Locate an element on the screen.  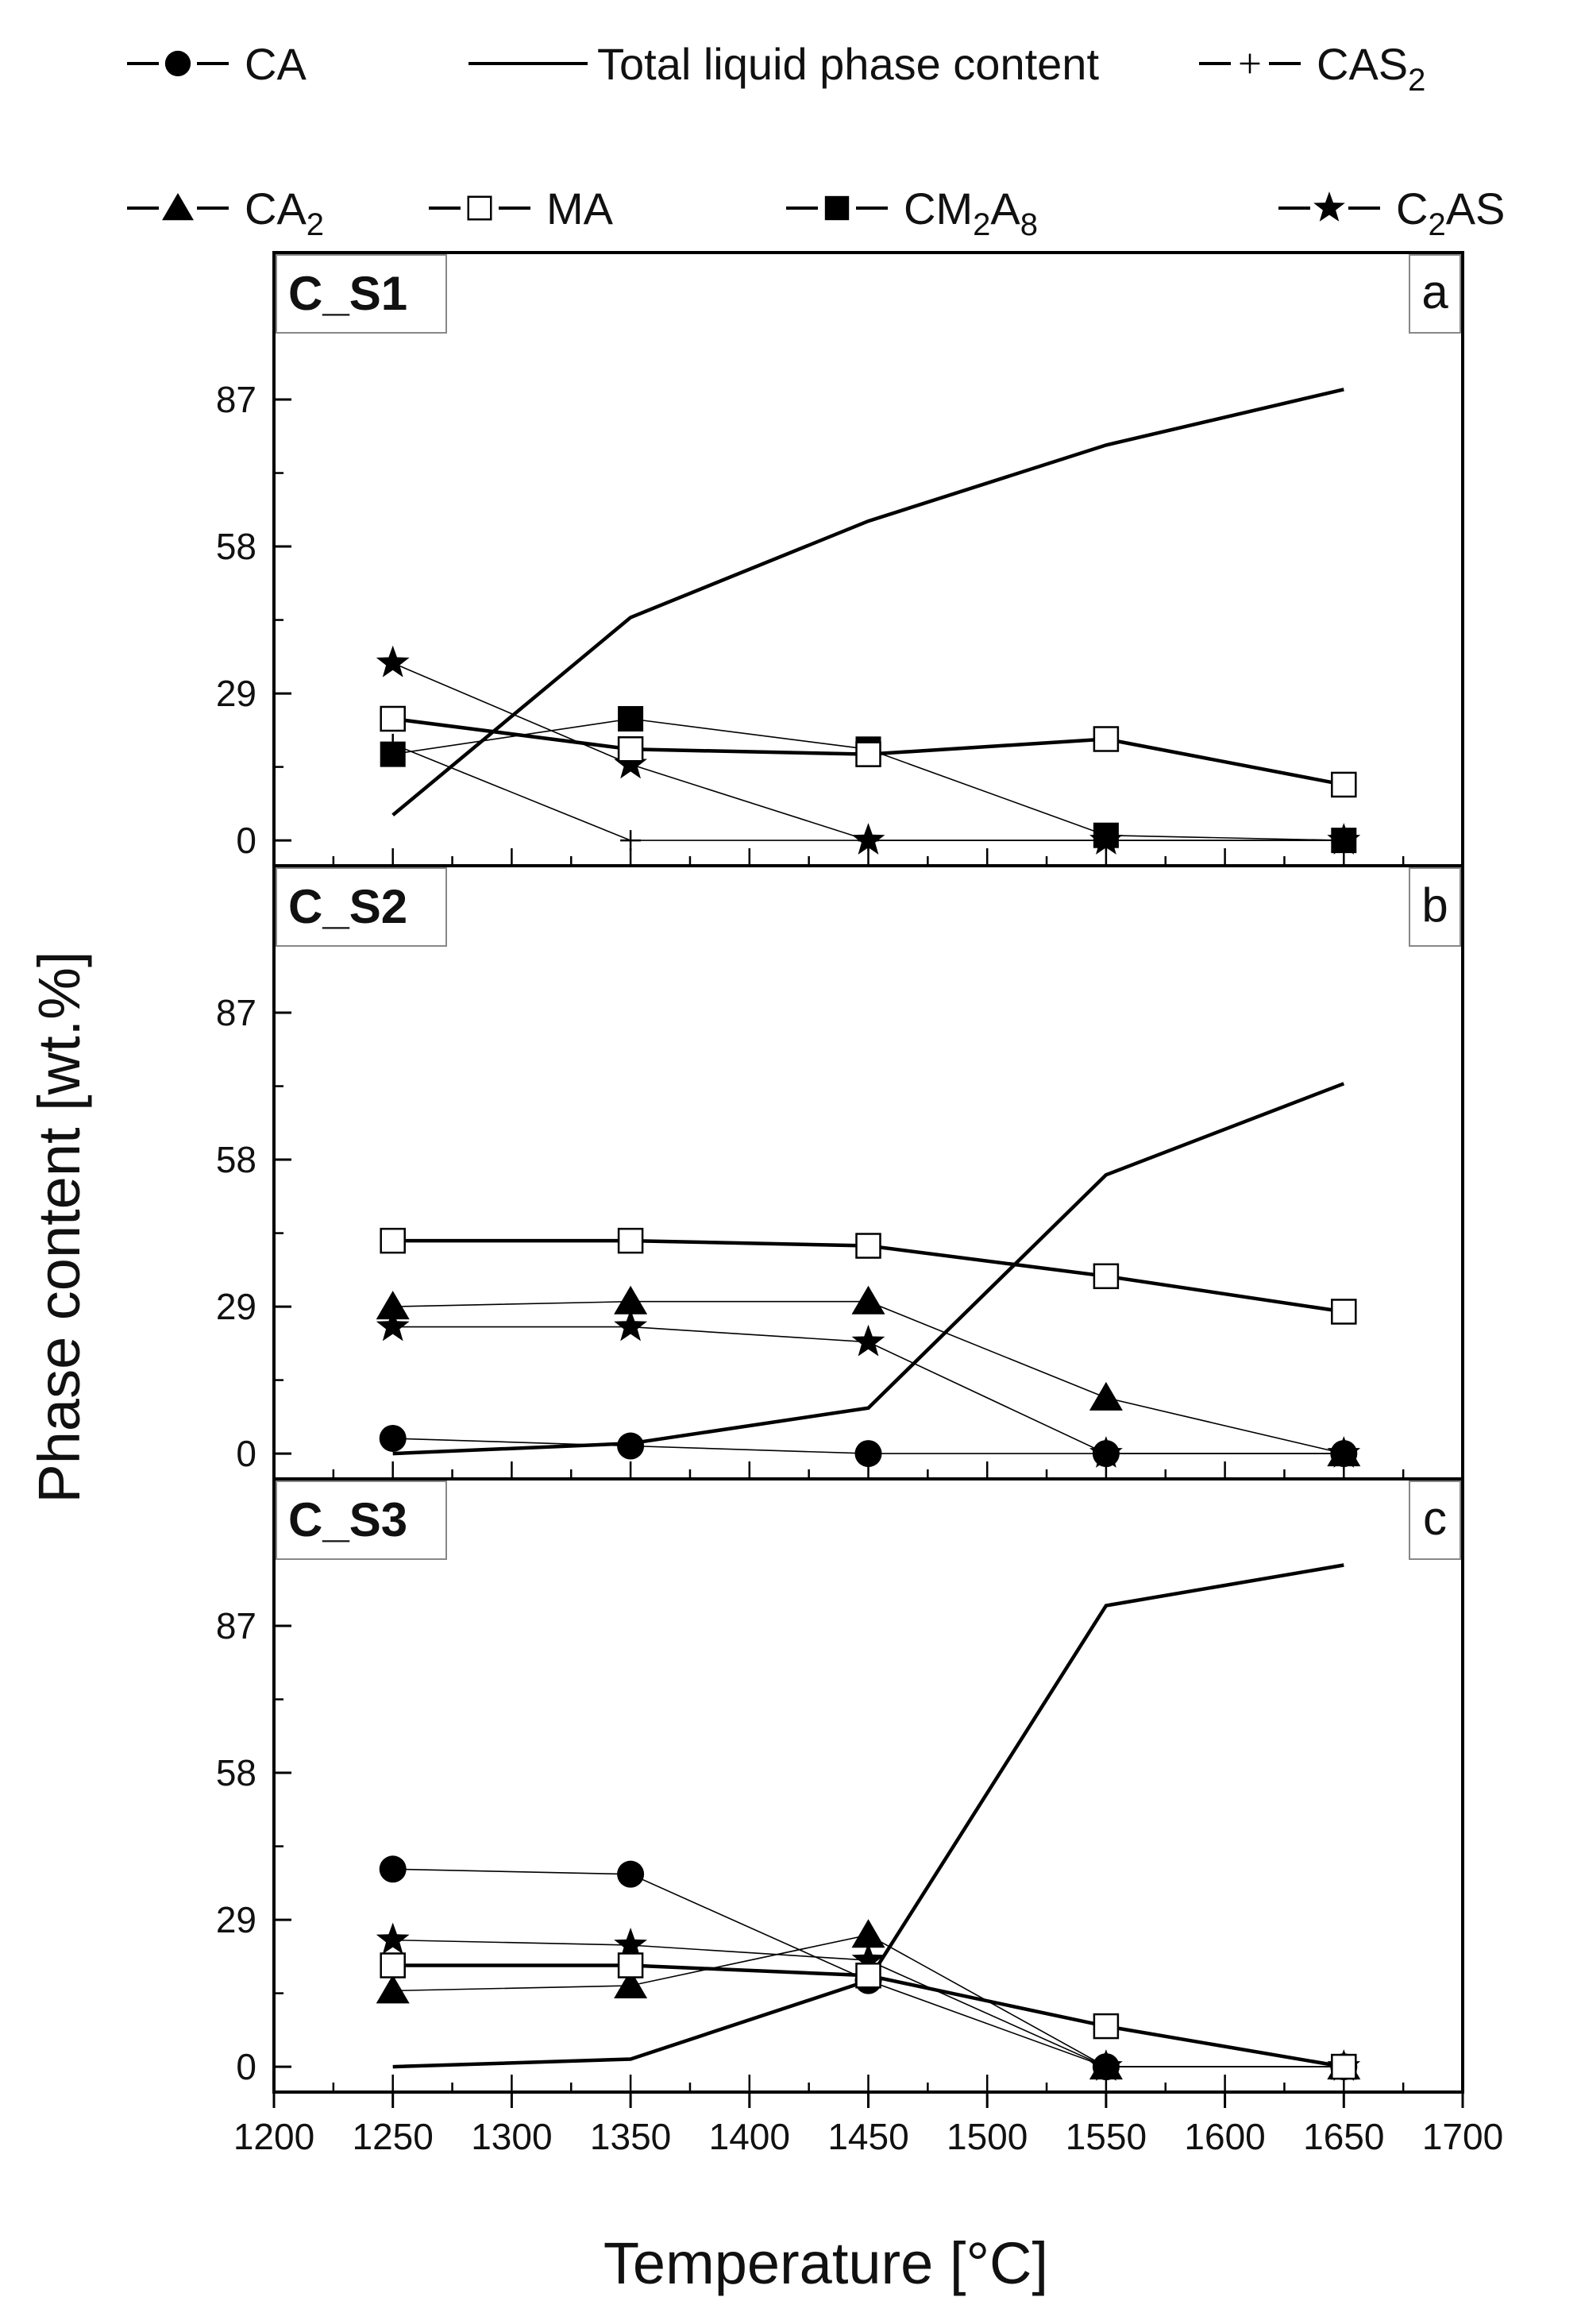
x-tick-label: 1500 is located at coordinates (987, 2136).